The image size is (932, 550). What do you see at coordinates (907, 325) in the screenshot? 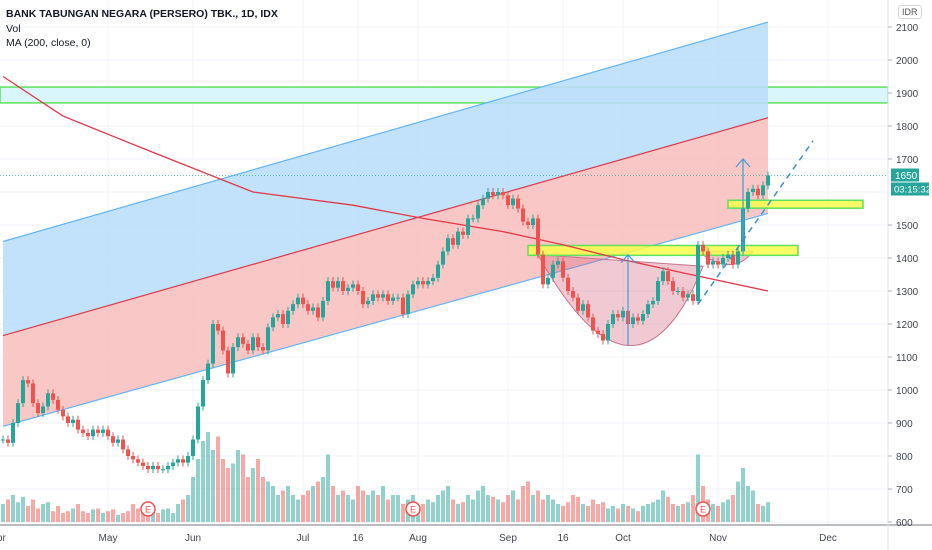
I see `price-tick-label: 1200` at bounding box center [907, 325].